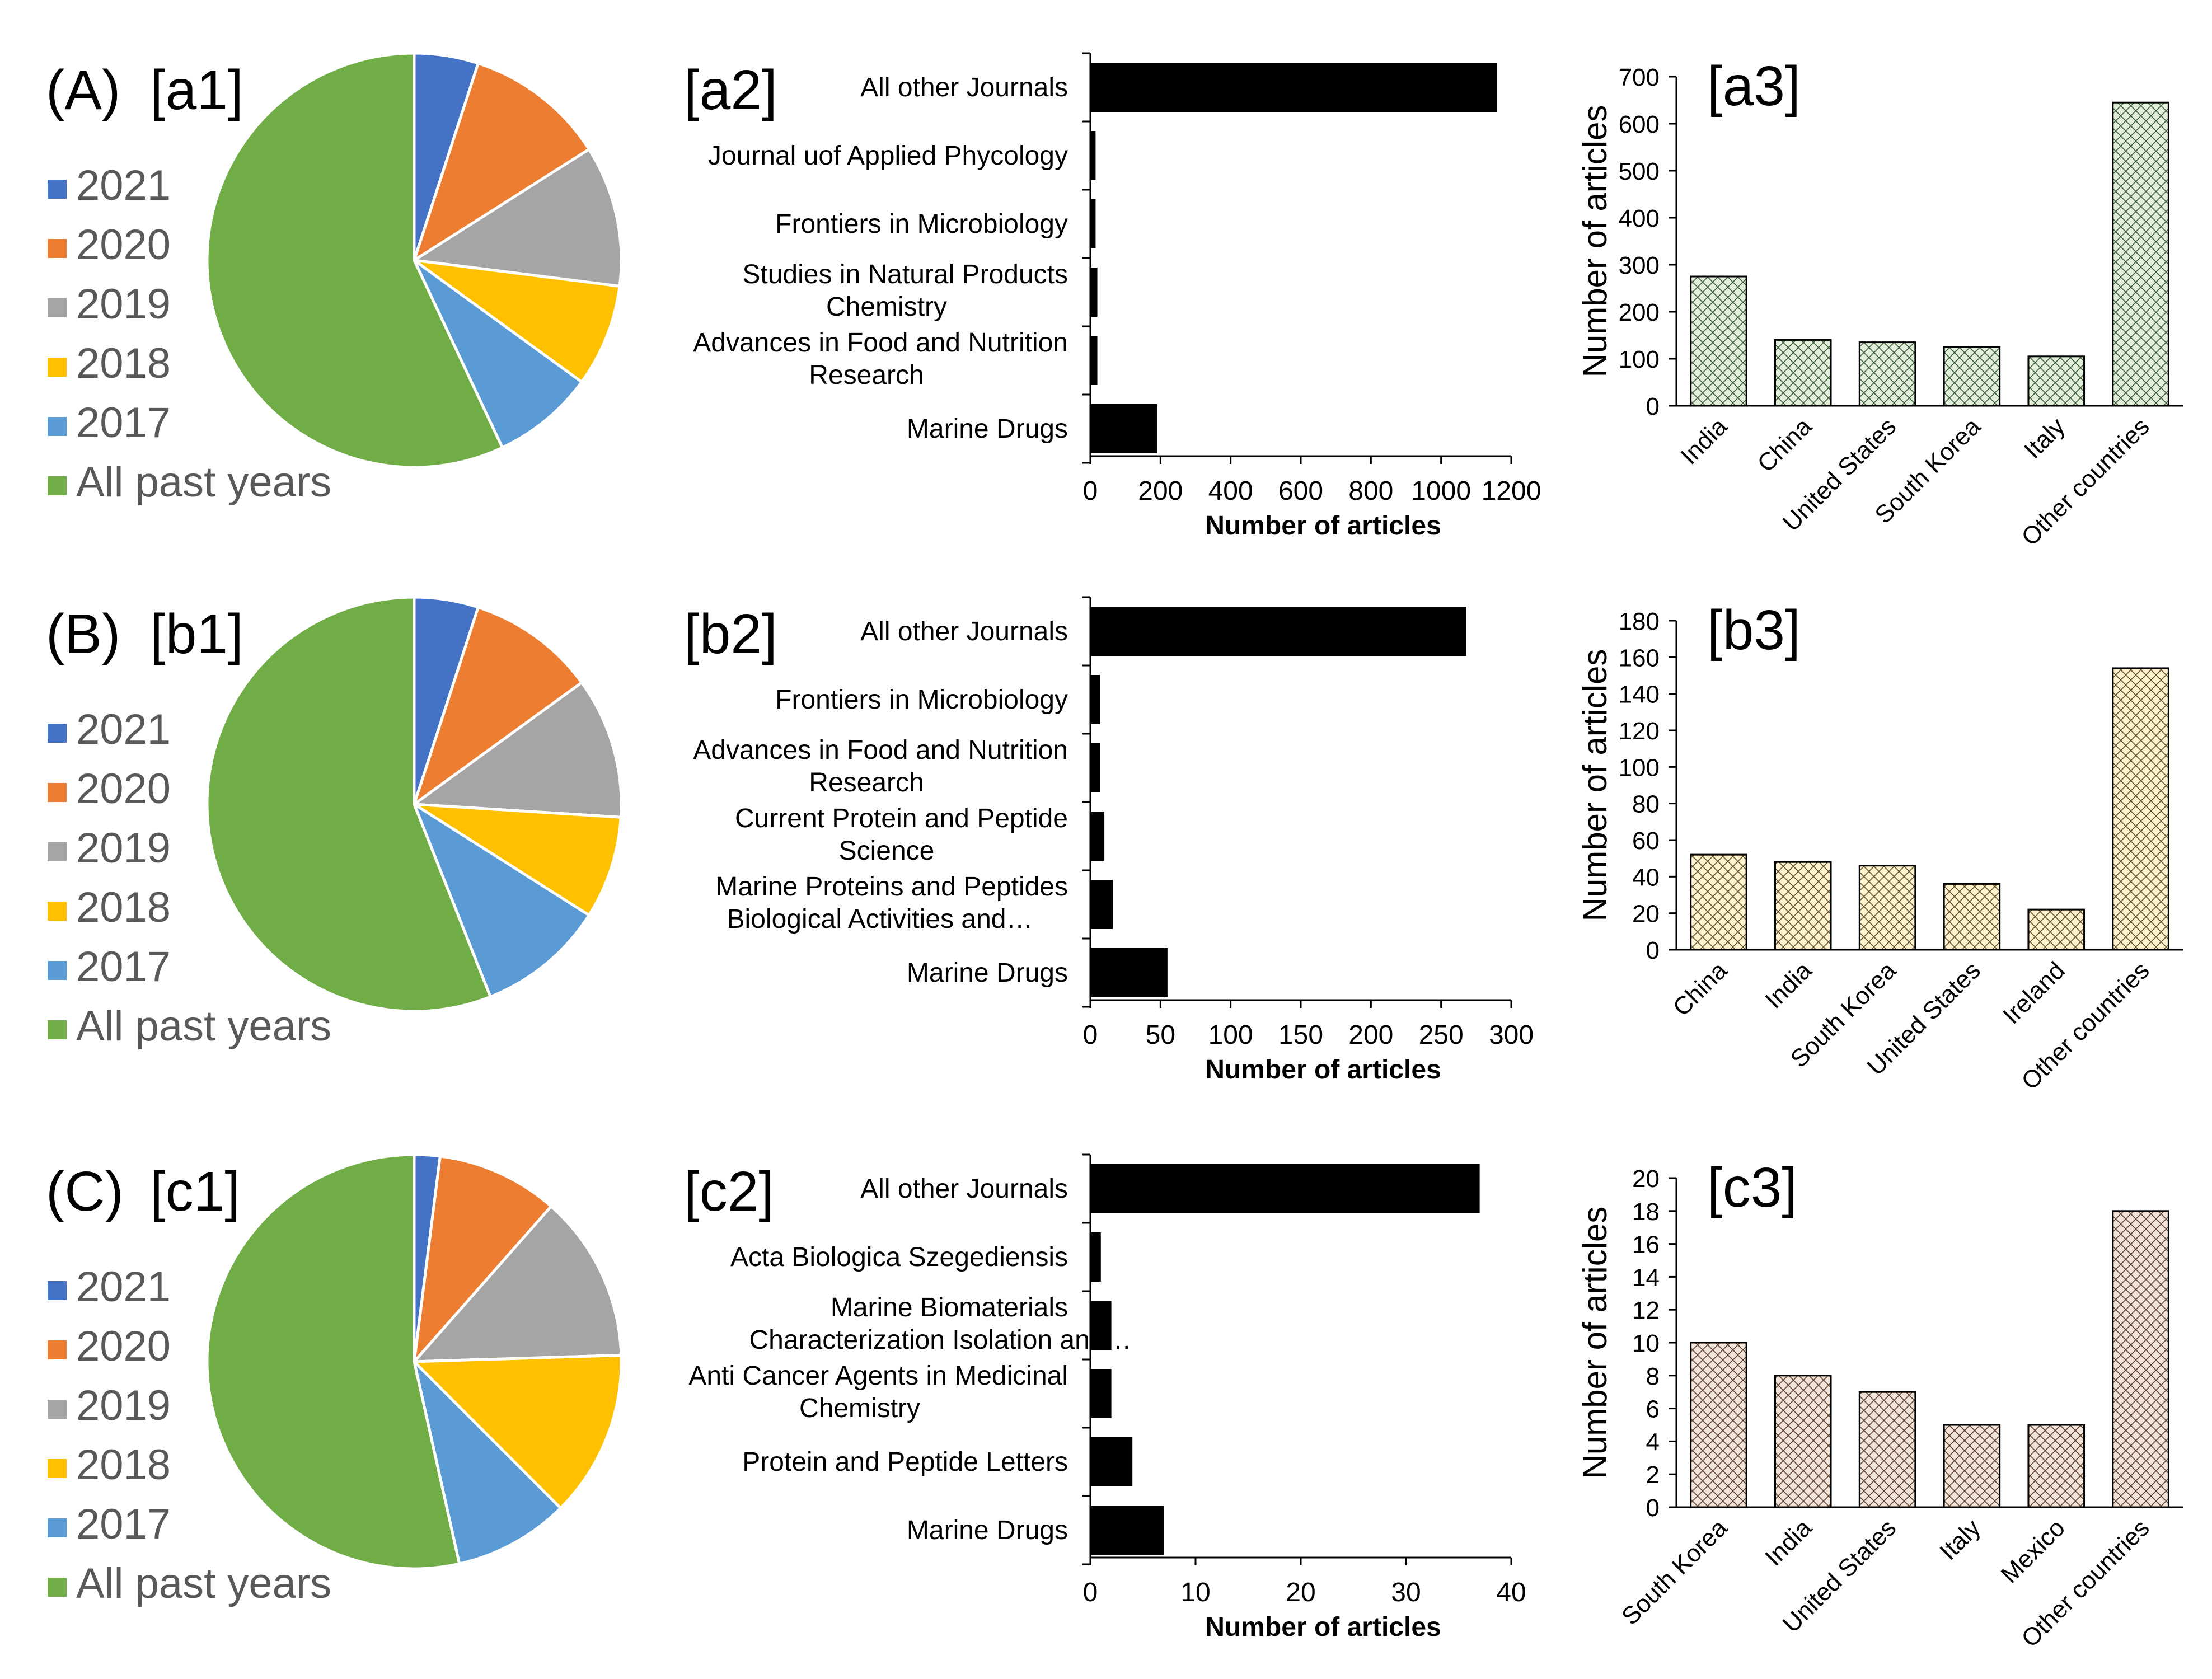 This screenshot has height=1679, width=2212. Describe the element at coordinates (1646, 877) in the screenshot. I see `y-tick-label: 40` at that location.